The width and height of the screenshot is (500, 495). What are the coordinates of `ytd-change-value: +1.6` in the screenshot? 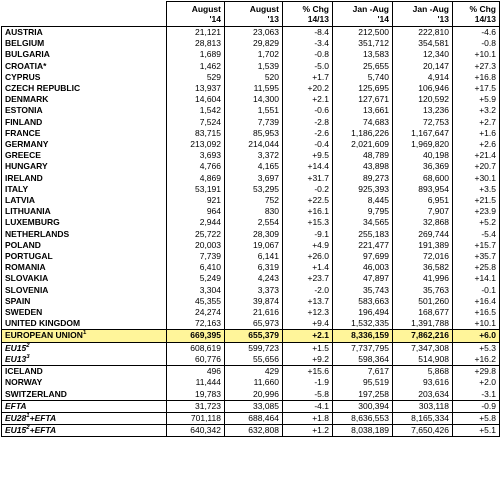 It's located at (476, 133).